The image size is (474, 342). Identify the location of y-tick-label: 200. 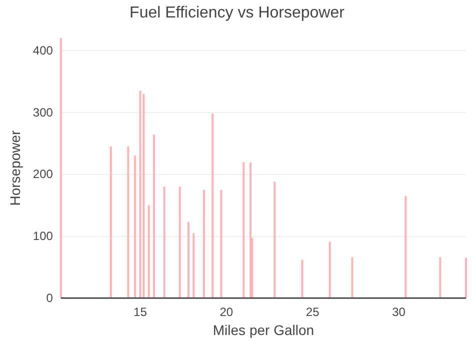
(43, 174).